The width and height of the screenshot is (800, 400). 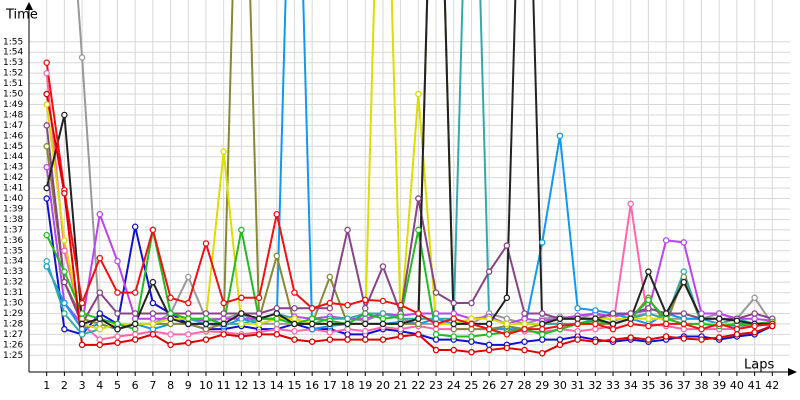 What do you see at coordinates (117, 385) in the screenshot?
I see `x-tick-label: 5` at bounding box center [117, 385].